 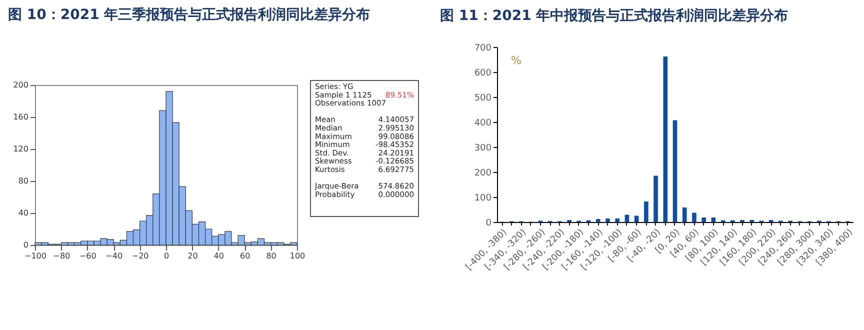 What do you see at coordinates (219, 256) in the screenshot?
I see `x-tick-label: 40` at bounding box center [219, 256].